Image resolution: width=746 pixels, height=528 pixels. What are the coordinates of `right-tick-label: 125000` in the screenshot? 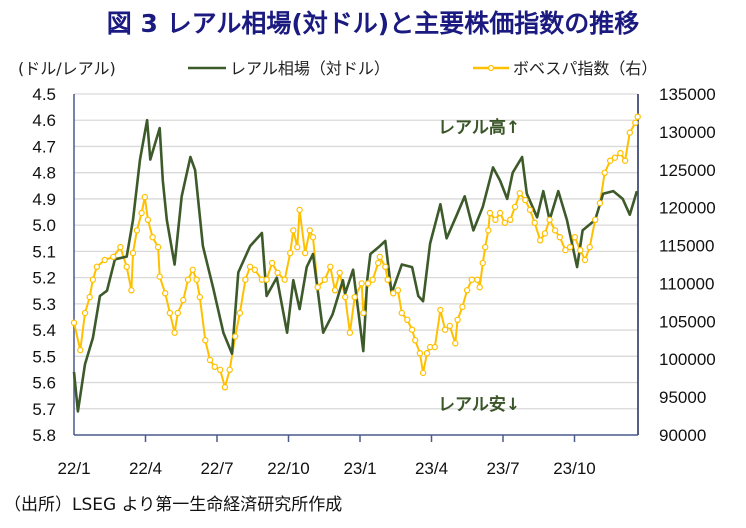 It's located at (687, 170).